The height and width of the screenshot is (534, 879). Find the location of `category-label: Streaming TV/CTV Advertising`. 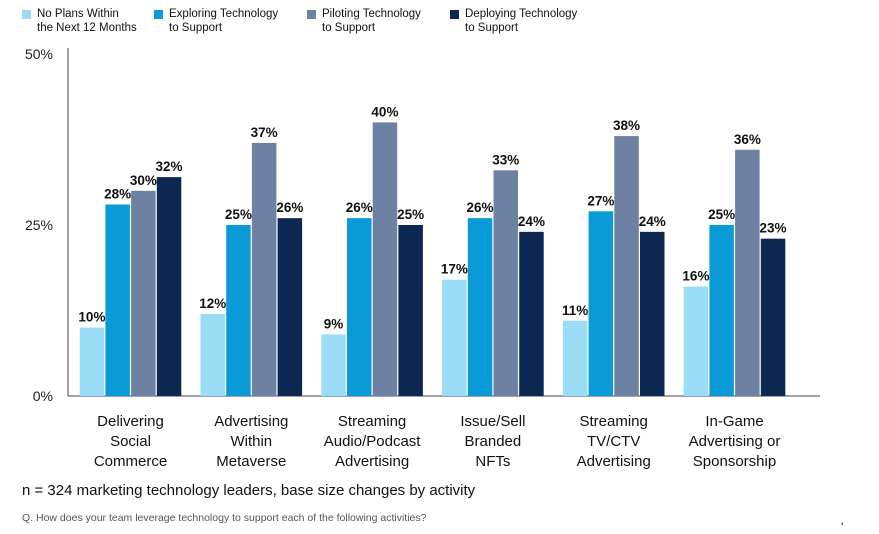

category-label: Streaming TV/CTV Advertising is located at coordinates (614, 441).